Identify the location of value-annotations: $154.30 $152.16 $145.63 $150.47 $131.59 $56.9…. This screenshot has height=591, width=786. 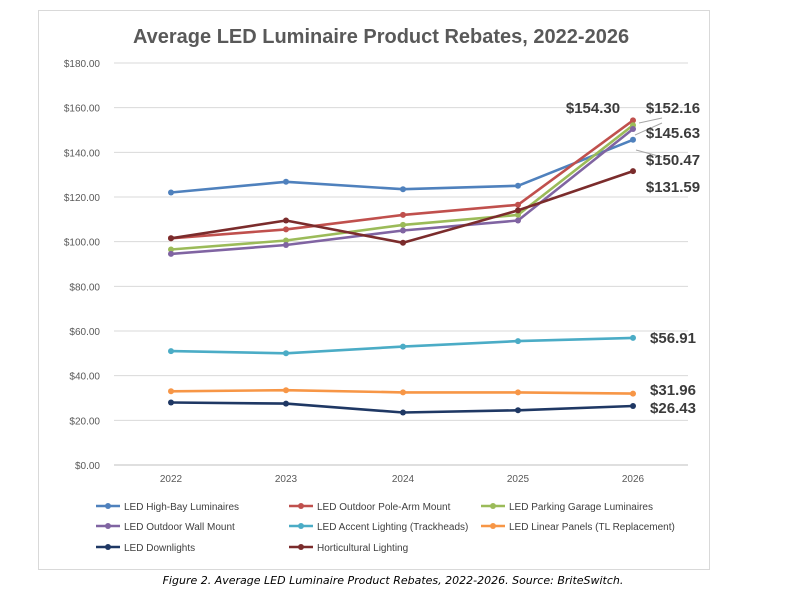
(633, 258).